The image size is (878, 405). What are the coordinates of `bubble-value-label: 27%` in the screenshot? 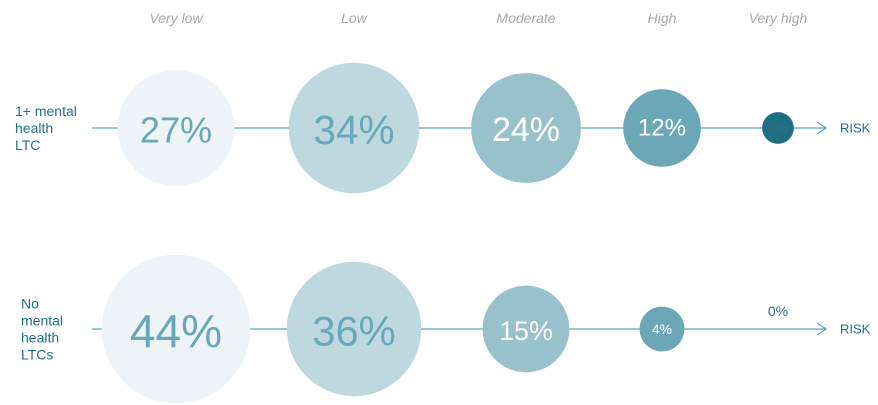 It's located at (176, 130).